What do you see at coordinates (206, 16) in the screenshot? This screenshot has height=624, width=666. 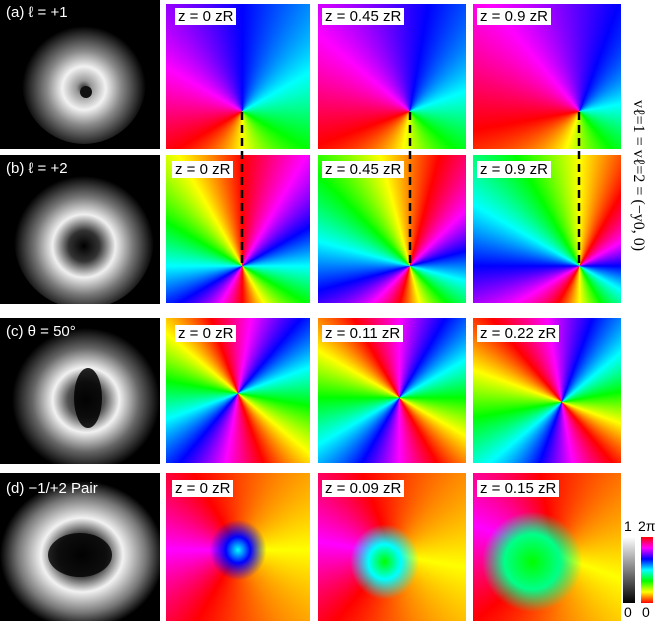 I see `row-a-panel-1-z-label: z = 0 zR` at bounding box center [206, 16].